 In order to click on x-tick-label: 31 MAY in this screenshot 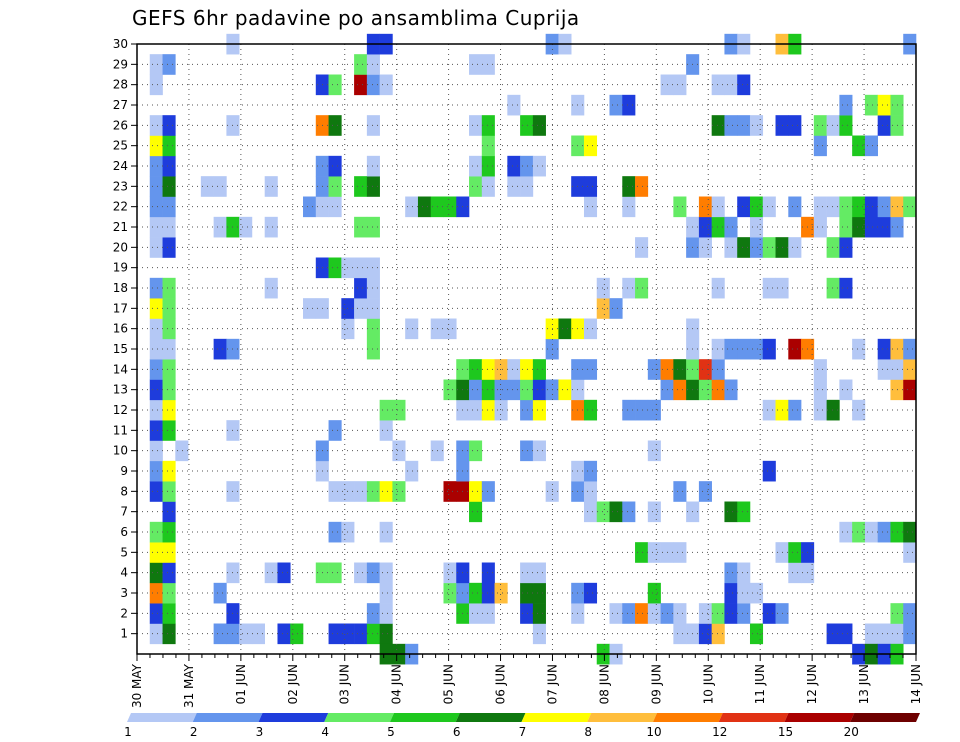, I will do `click(189, 685)`.